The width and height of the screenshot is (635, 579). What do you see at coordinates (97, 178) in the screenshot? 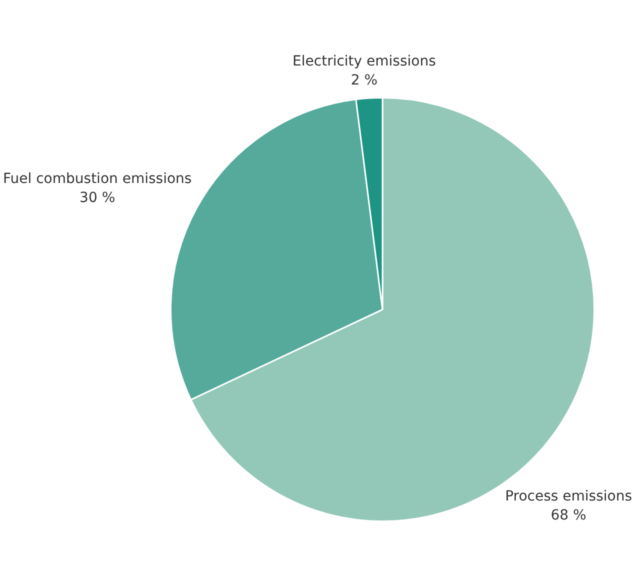
I see `slice-label: Fuel combustion emissions` at bounding box center [97, 178].